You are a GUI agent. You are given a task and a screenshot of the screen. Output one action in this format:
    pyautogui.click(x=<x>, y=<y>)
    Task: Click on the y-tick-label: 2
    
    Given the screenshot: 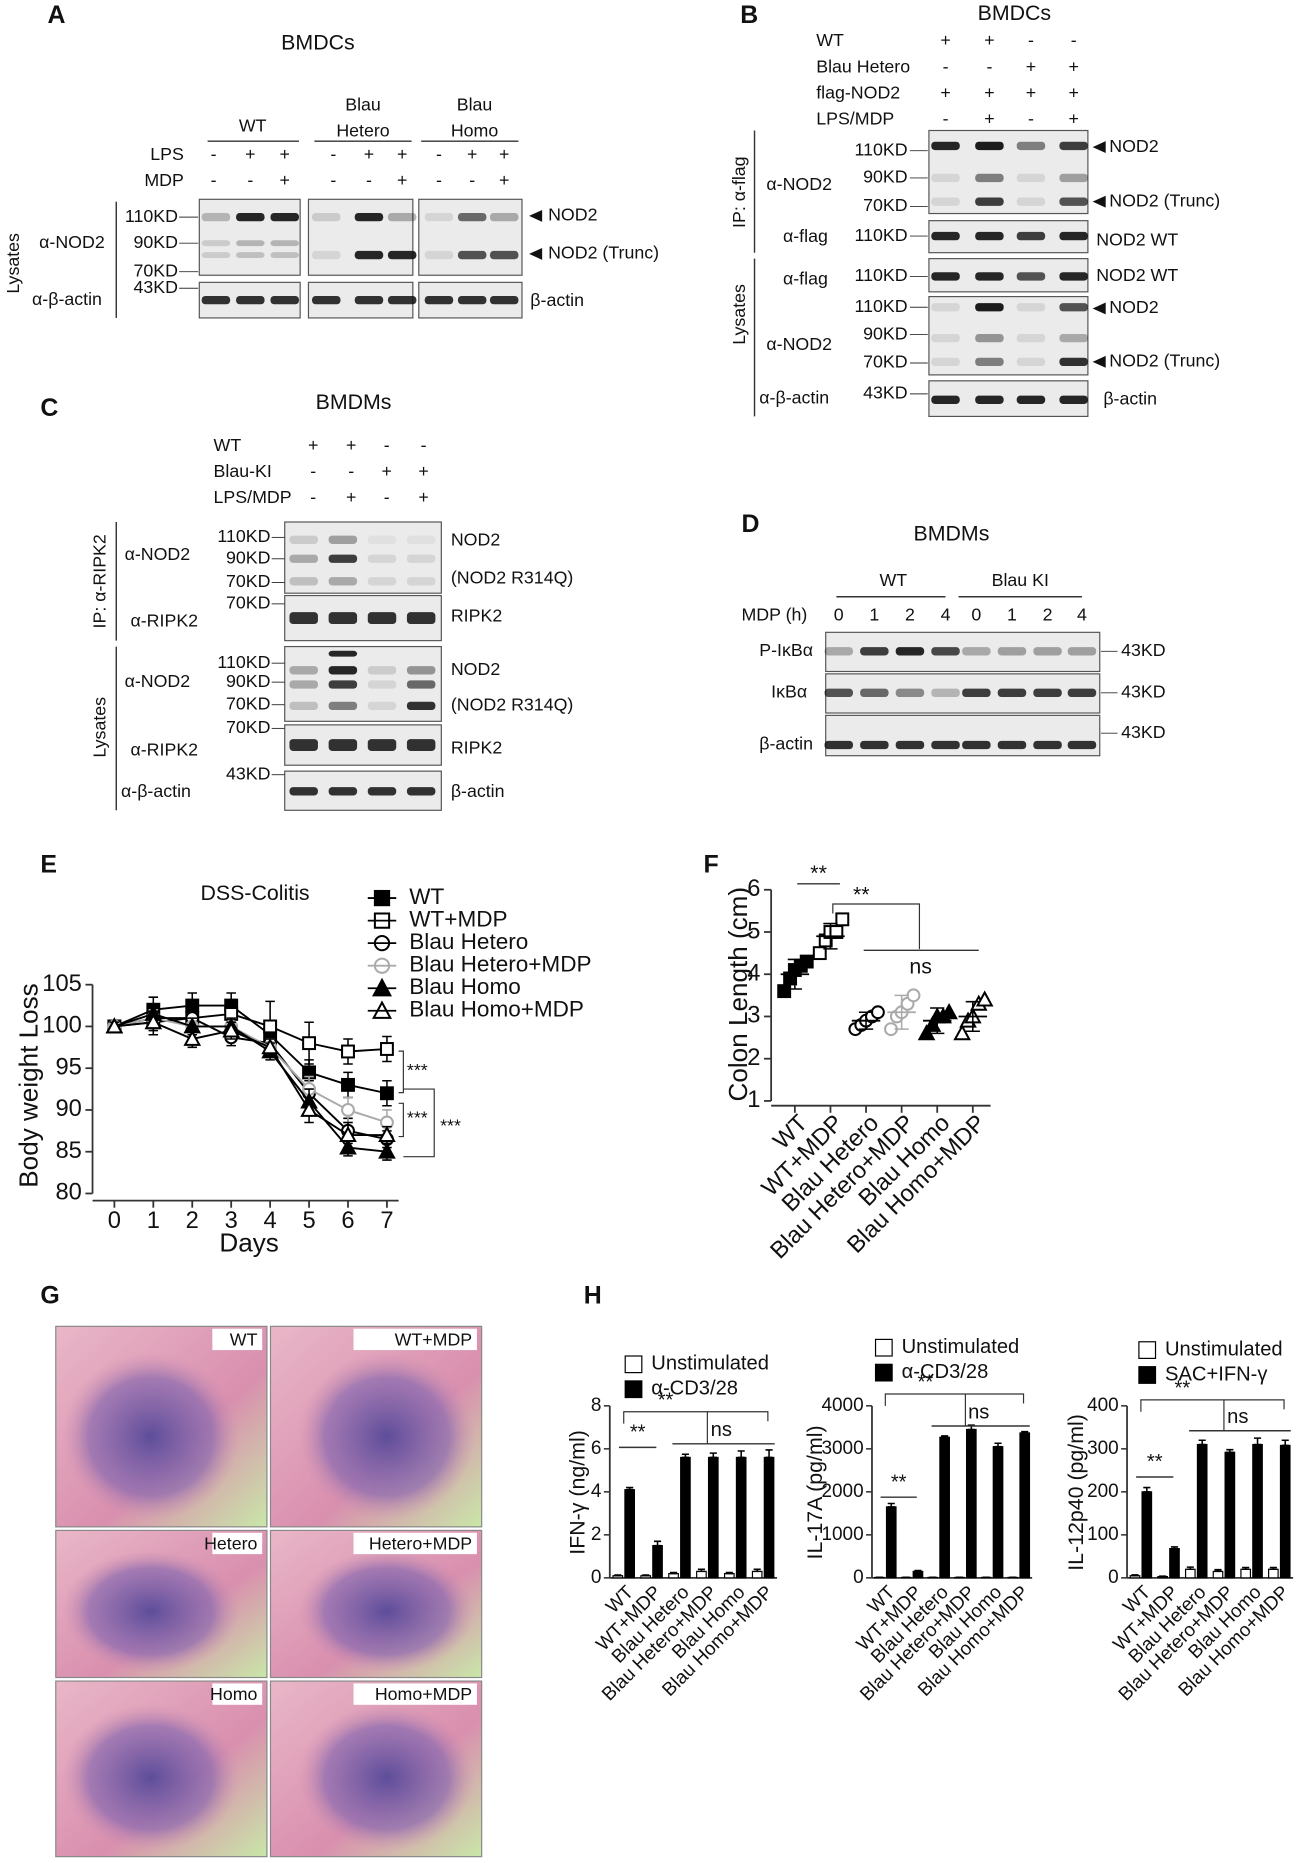 What is the action you would take?
    pyautogui.click(x=596, y=1534)
    